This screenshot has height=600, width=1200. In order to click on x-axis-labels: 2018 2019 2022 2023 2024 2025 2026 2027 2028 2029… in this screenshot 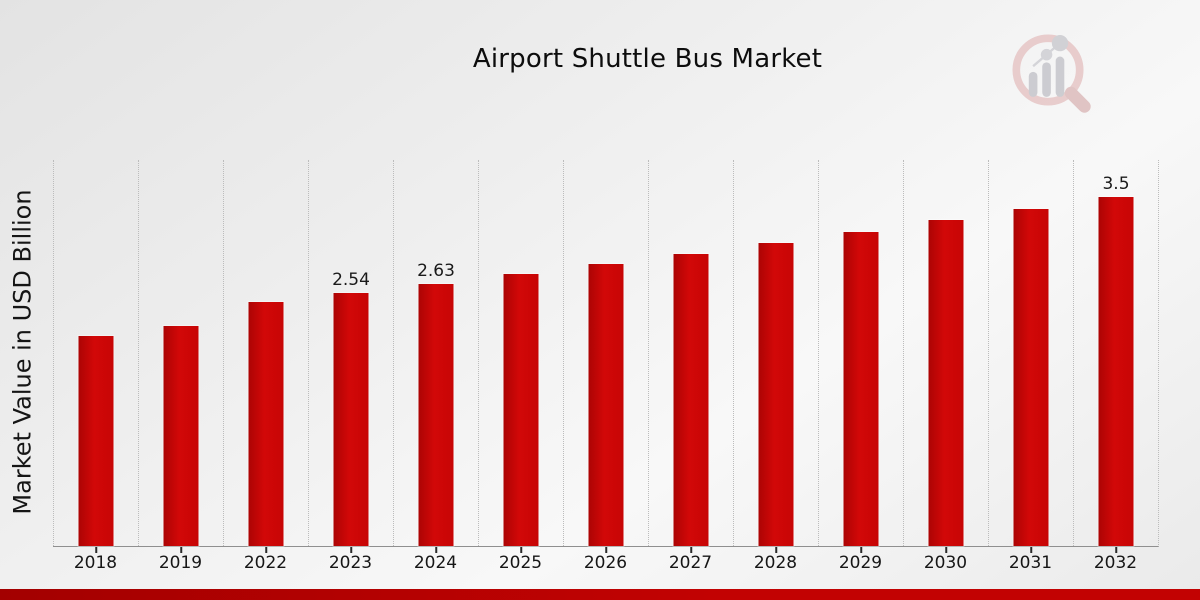, I will do `click(605, 563)`.